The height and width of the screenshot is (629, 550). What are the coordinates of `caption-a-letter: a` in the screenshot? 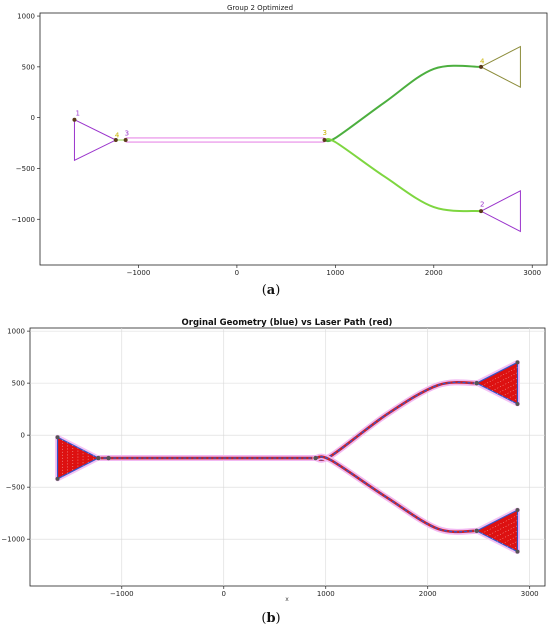 It's located at (271, 290).